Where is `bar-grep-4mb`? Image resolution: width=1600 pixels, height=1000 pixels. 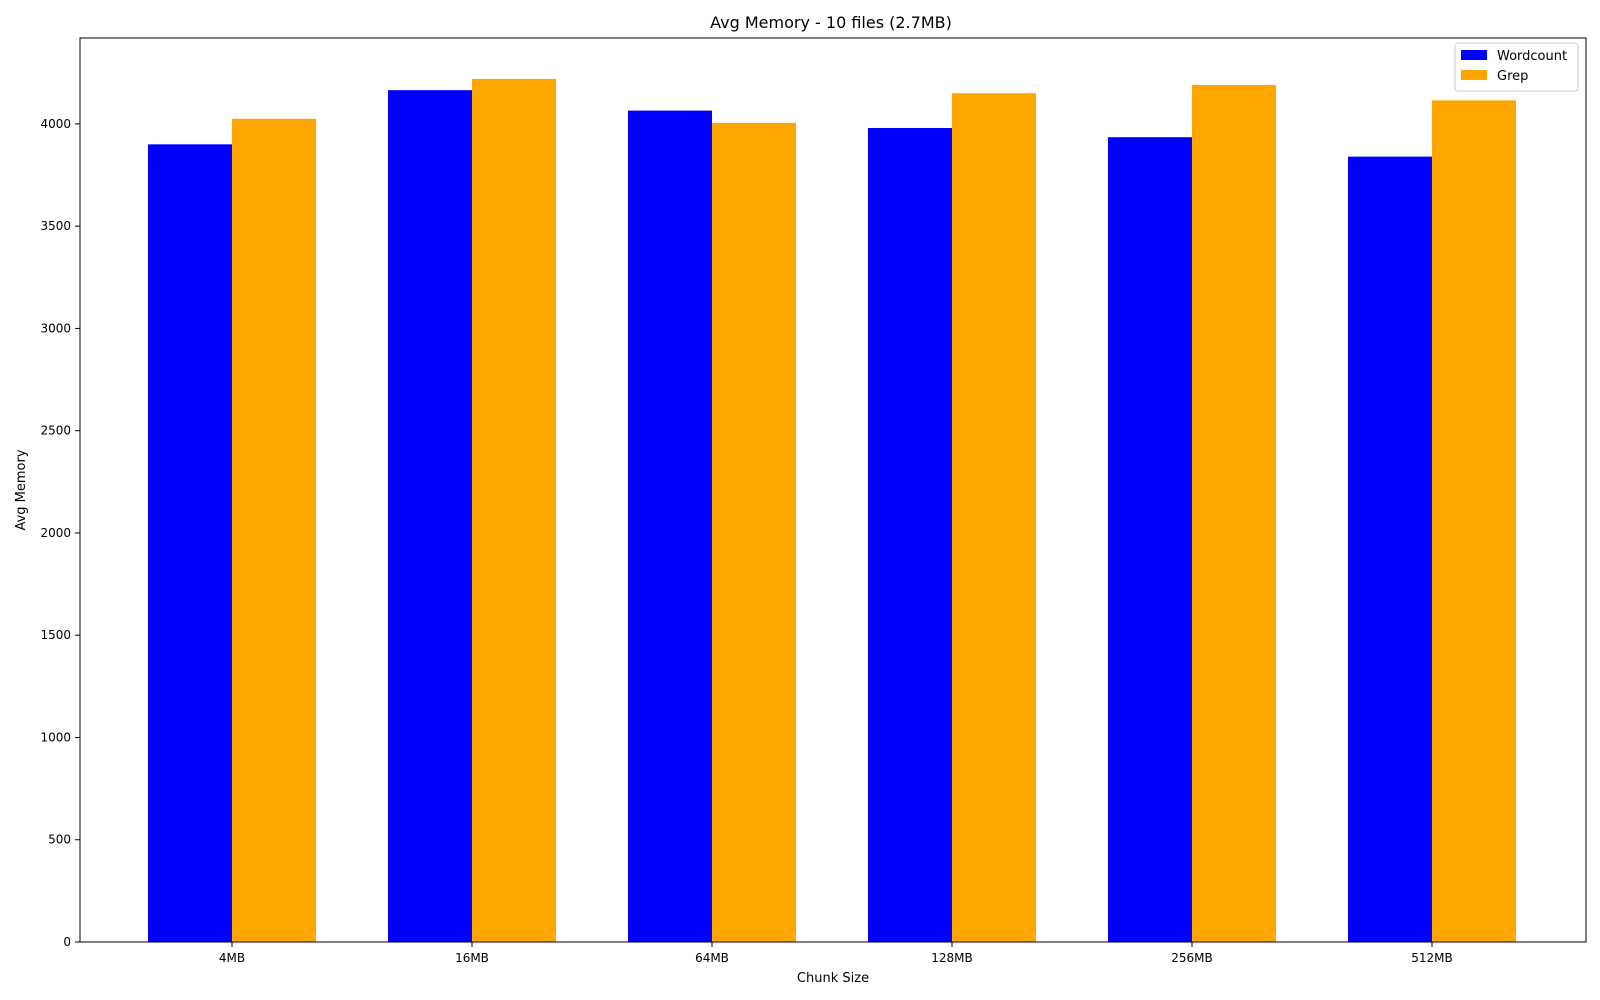
bar-grep-4mb is located at coordinates (274, 530).